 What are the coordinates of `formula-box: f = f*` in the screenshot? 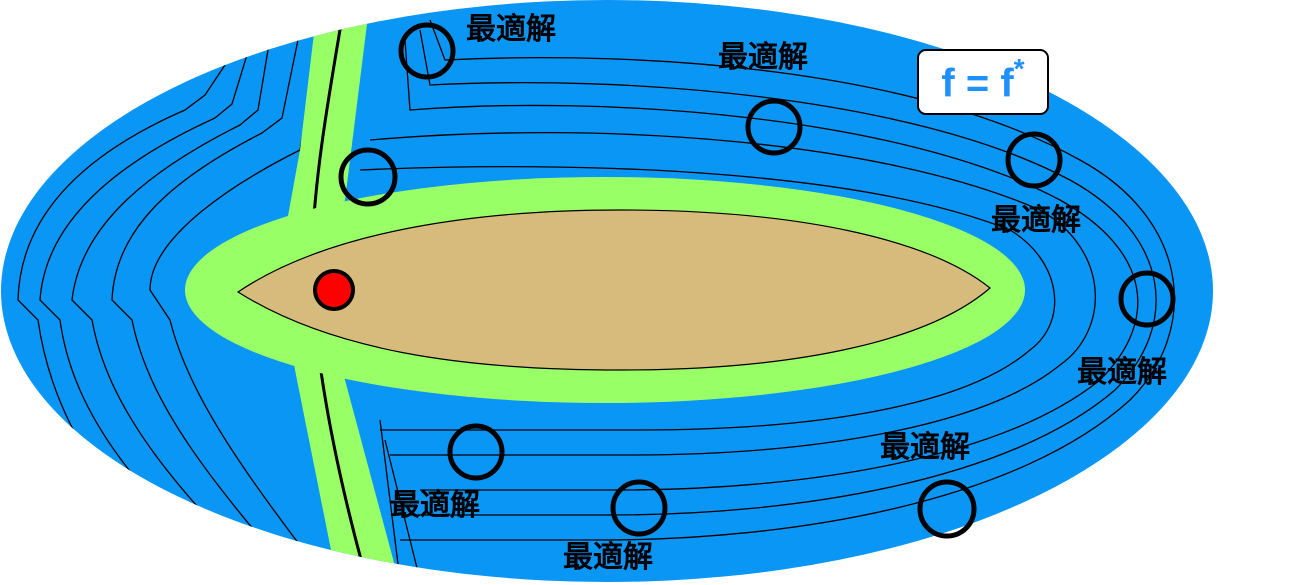 It's located at (983, 82).